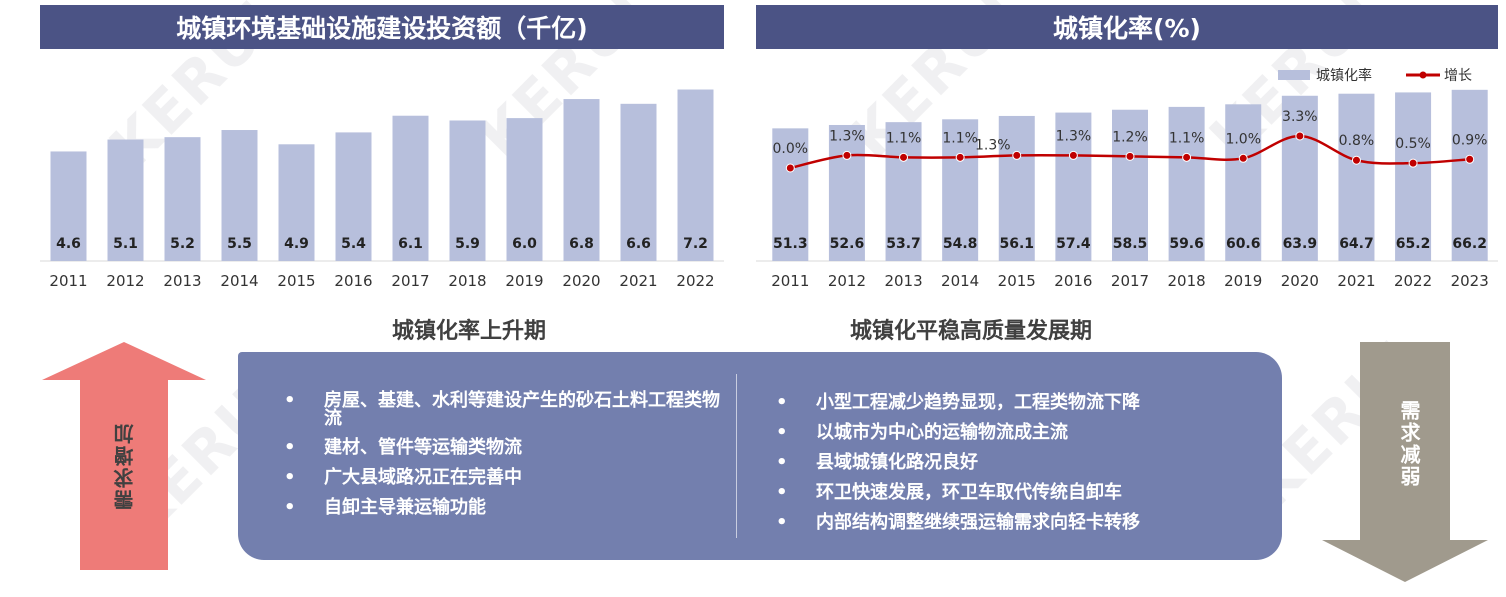  I want to click on growth-value-label: 1.0%, so click(1243, 139).